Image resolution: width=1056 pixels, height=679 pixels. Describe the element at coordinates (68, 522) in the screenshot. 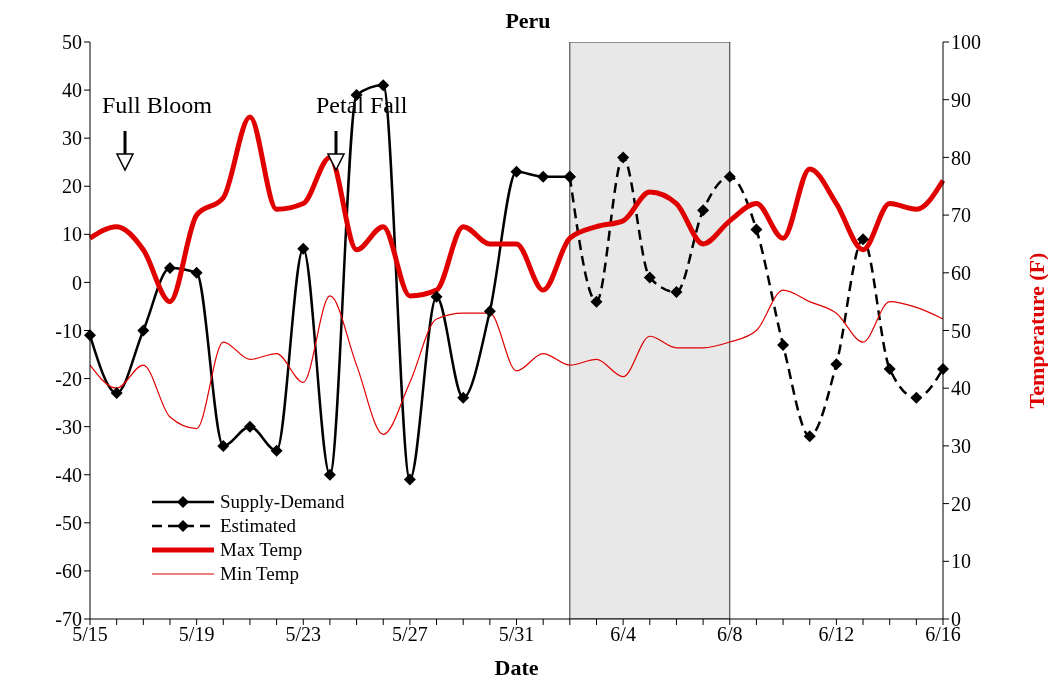

I see `y-tick-label: -50` at that location.